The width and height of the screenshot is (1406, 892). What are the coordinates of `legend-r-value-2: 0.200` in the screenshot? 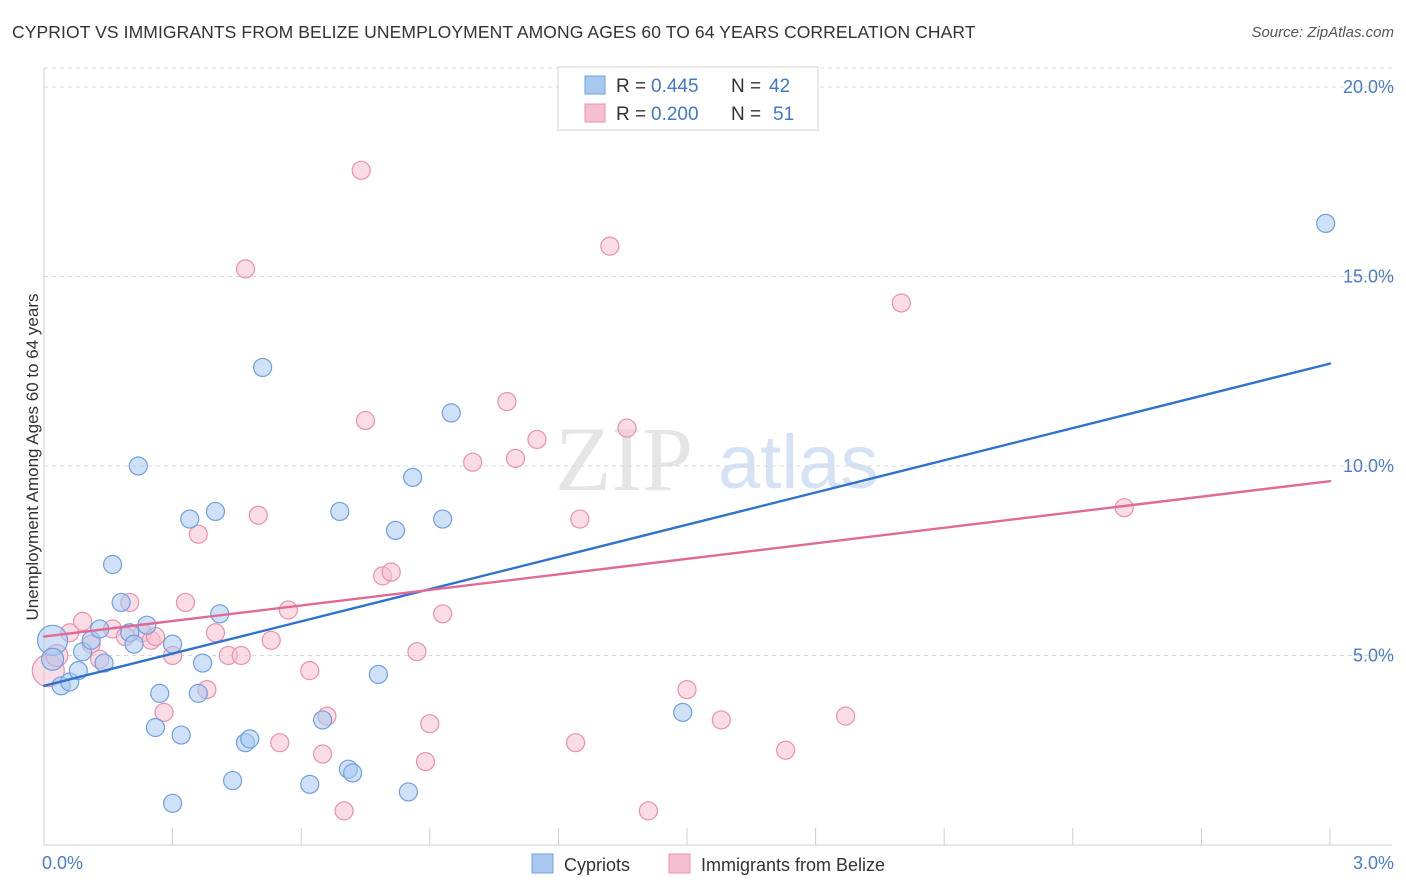 It's located at (675, 114).